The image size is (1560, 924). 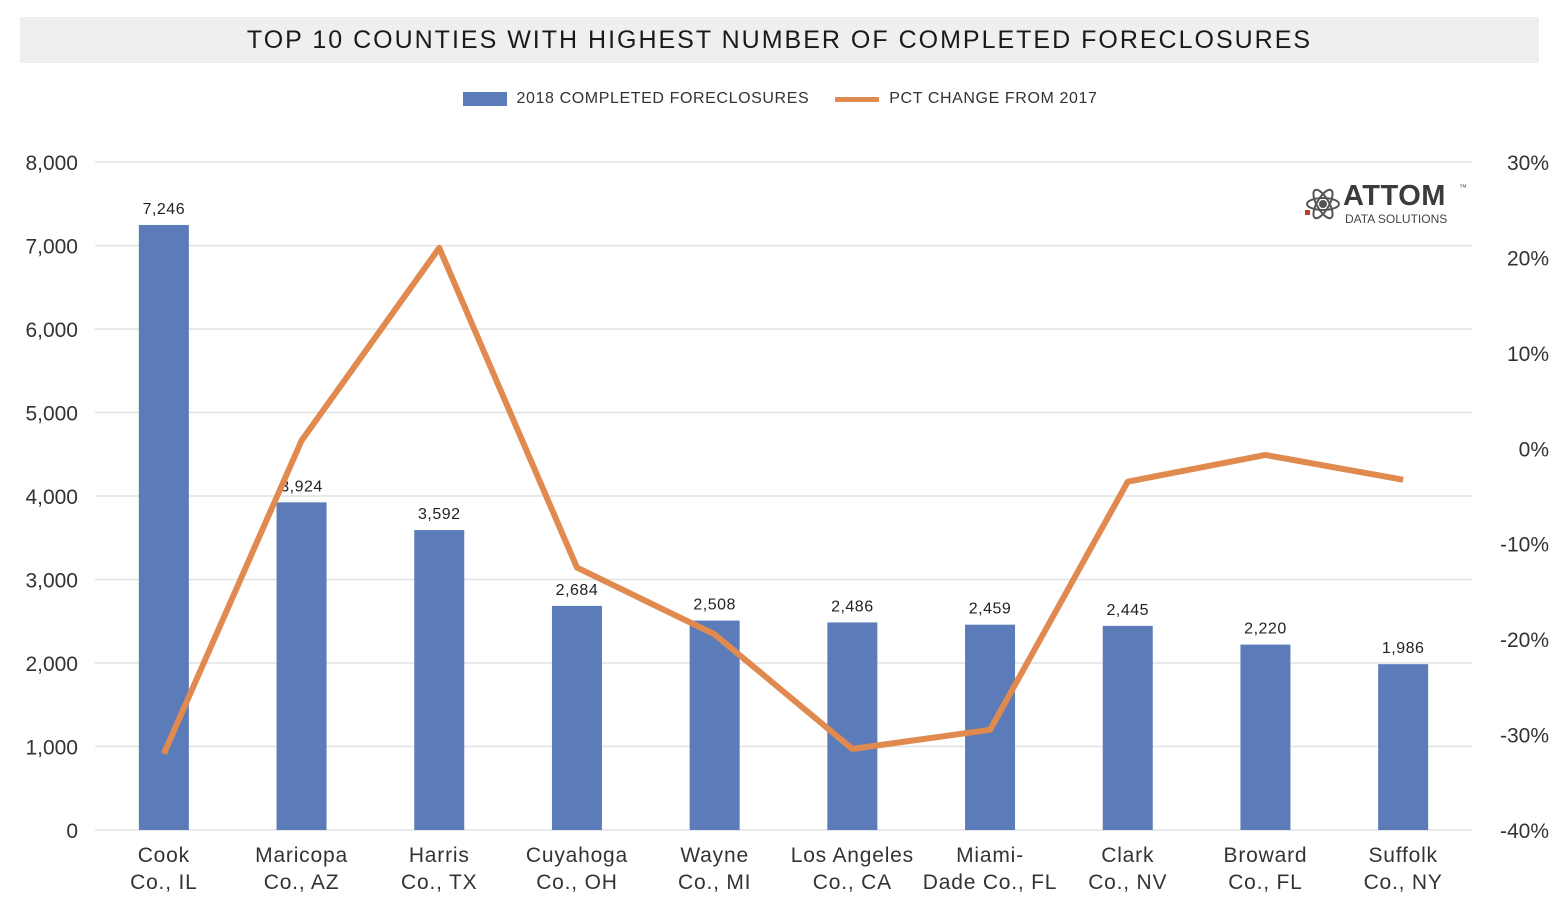 What do you see at coordinates (439, 855) in the screenshot?
I see `x-category-label: Harris` at bounding box center [439, 855].